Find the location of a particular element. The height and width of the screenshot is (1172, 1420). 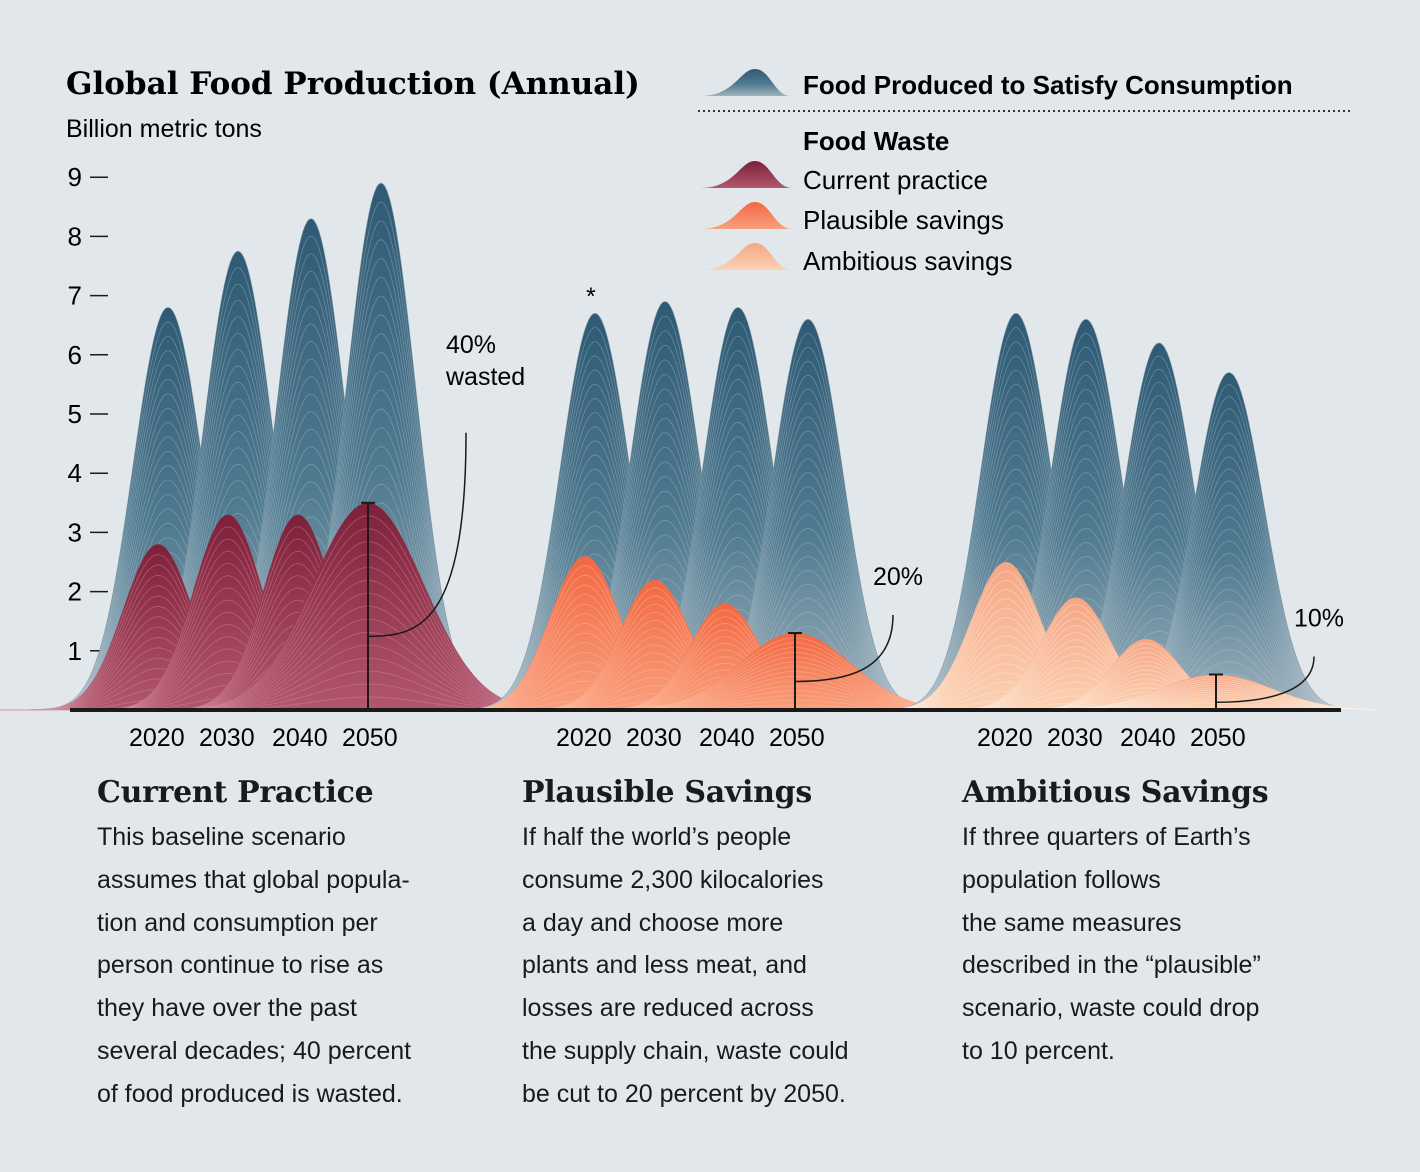

panel-heading: Plausible Savings is located at coordinates (667, 792).